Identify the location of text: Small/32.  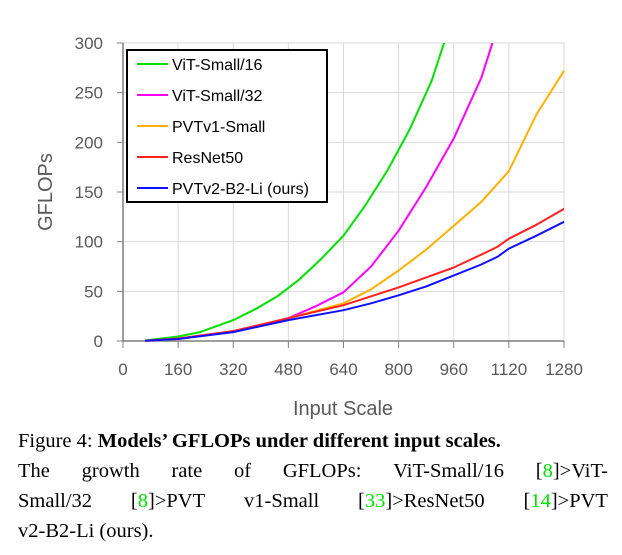
(55, 501).